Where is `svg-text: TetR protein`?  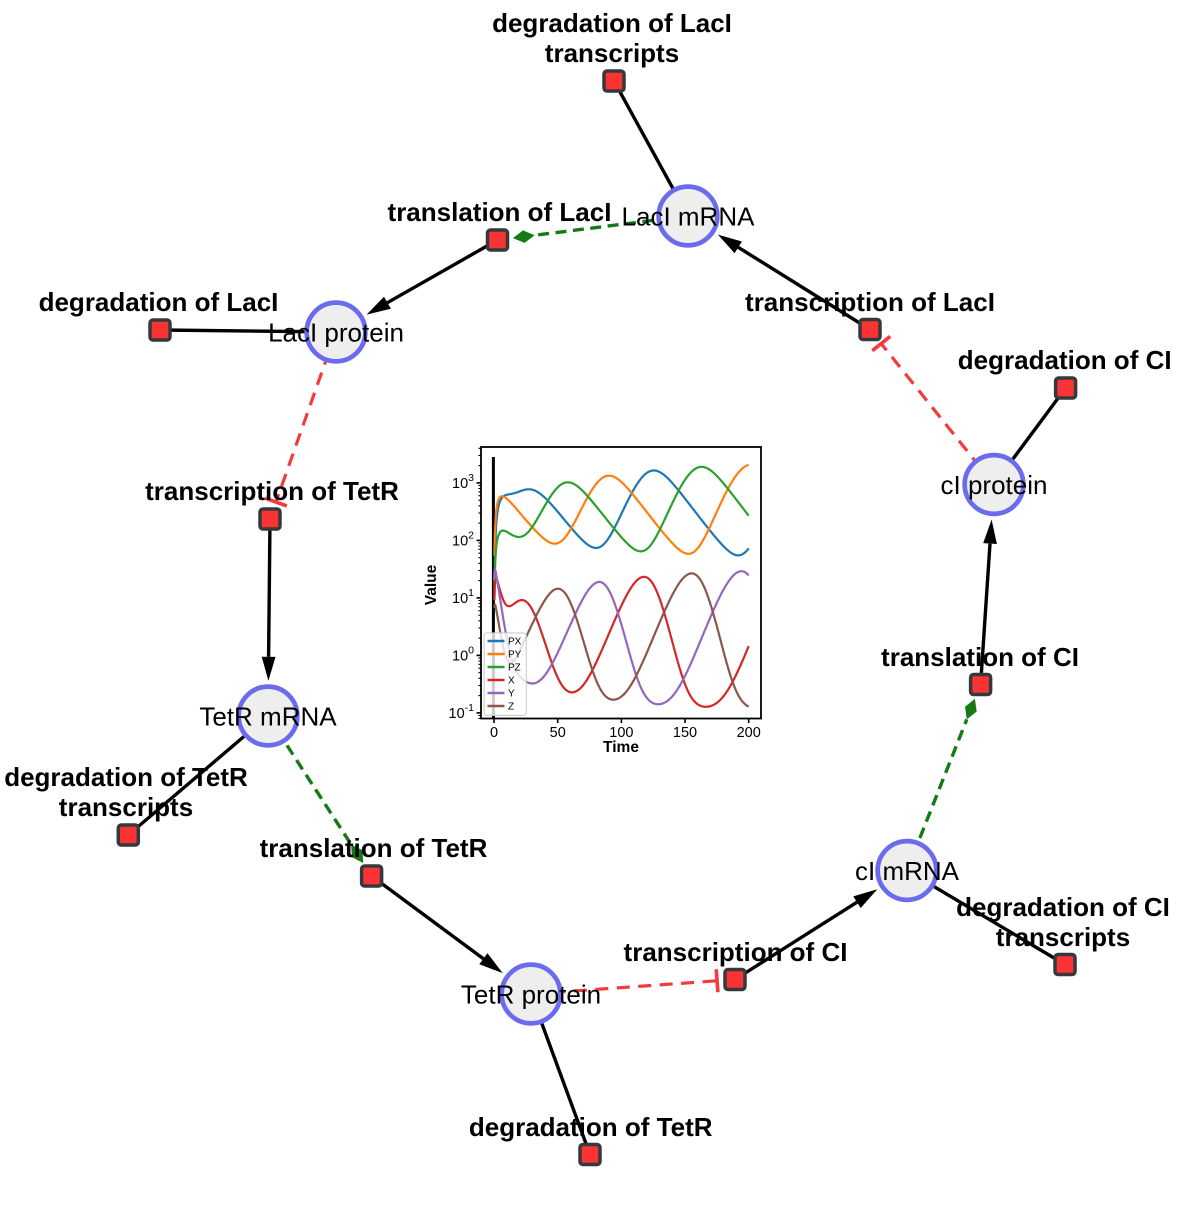
svg-text: TetR protein is located at coordinates (531, 995).